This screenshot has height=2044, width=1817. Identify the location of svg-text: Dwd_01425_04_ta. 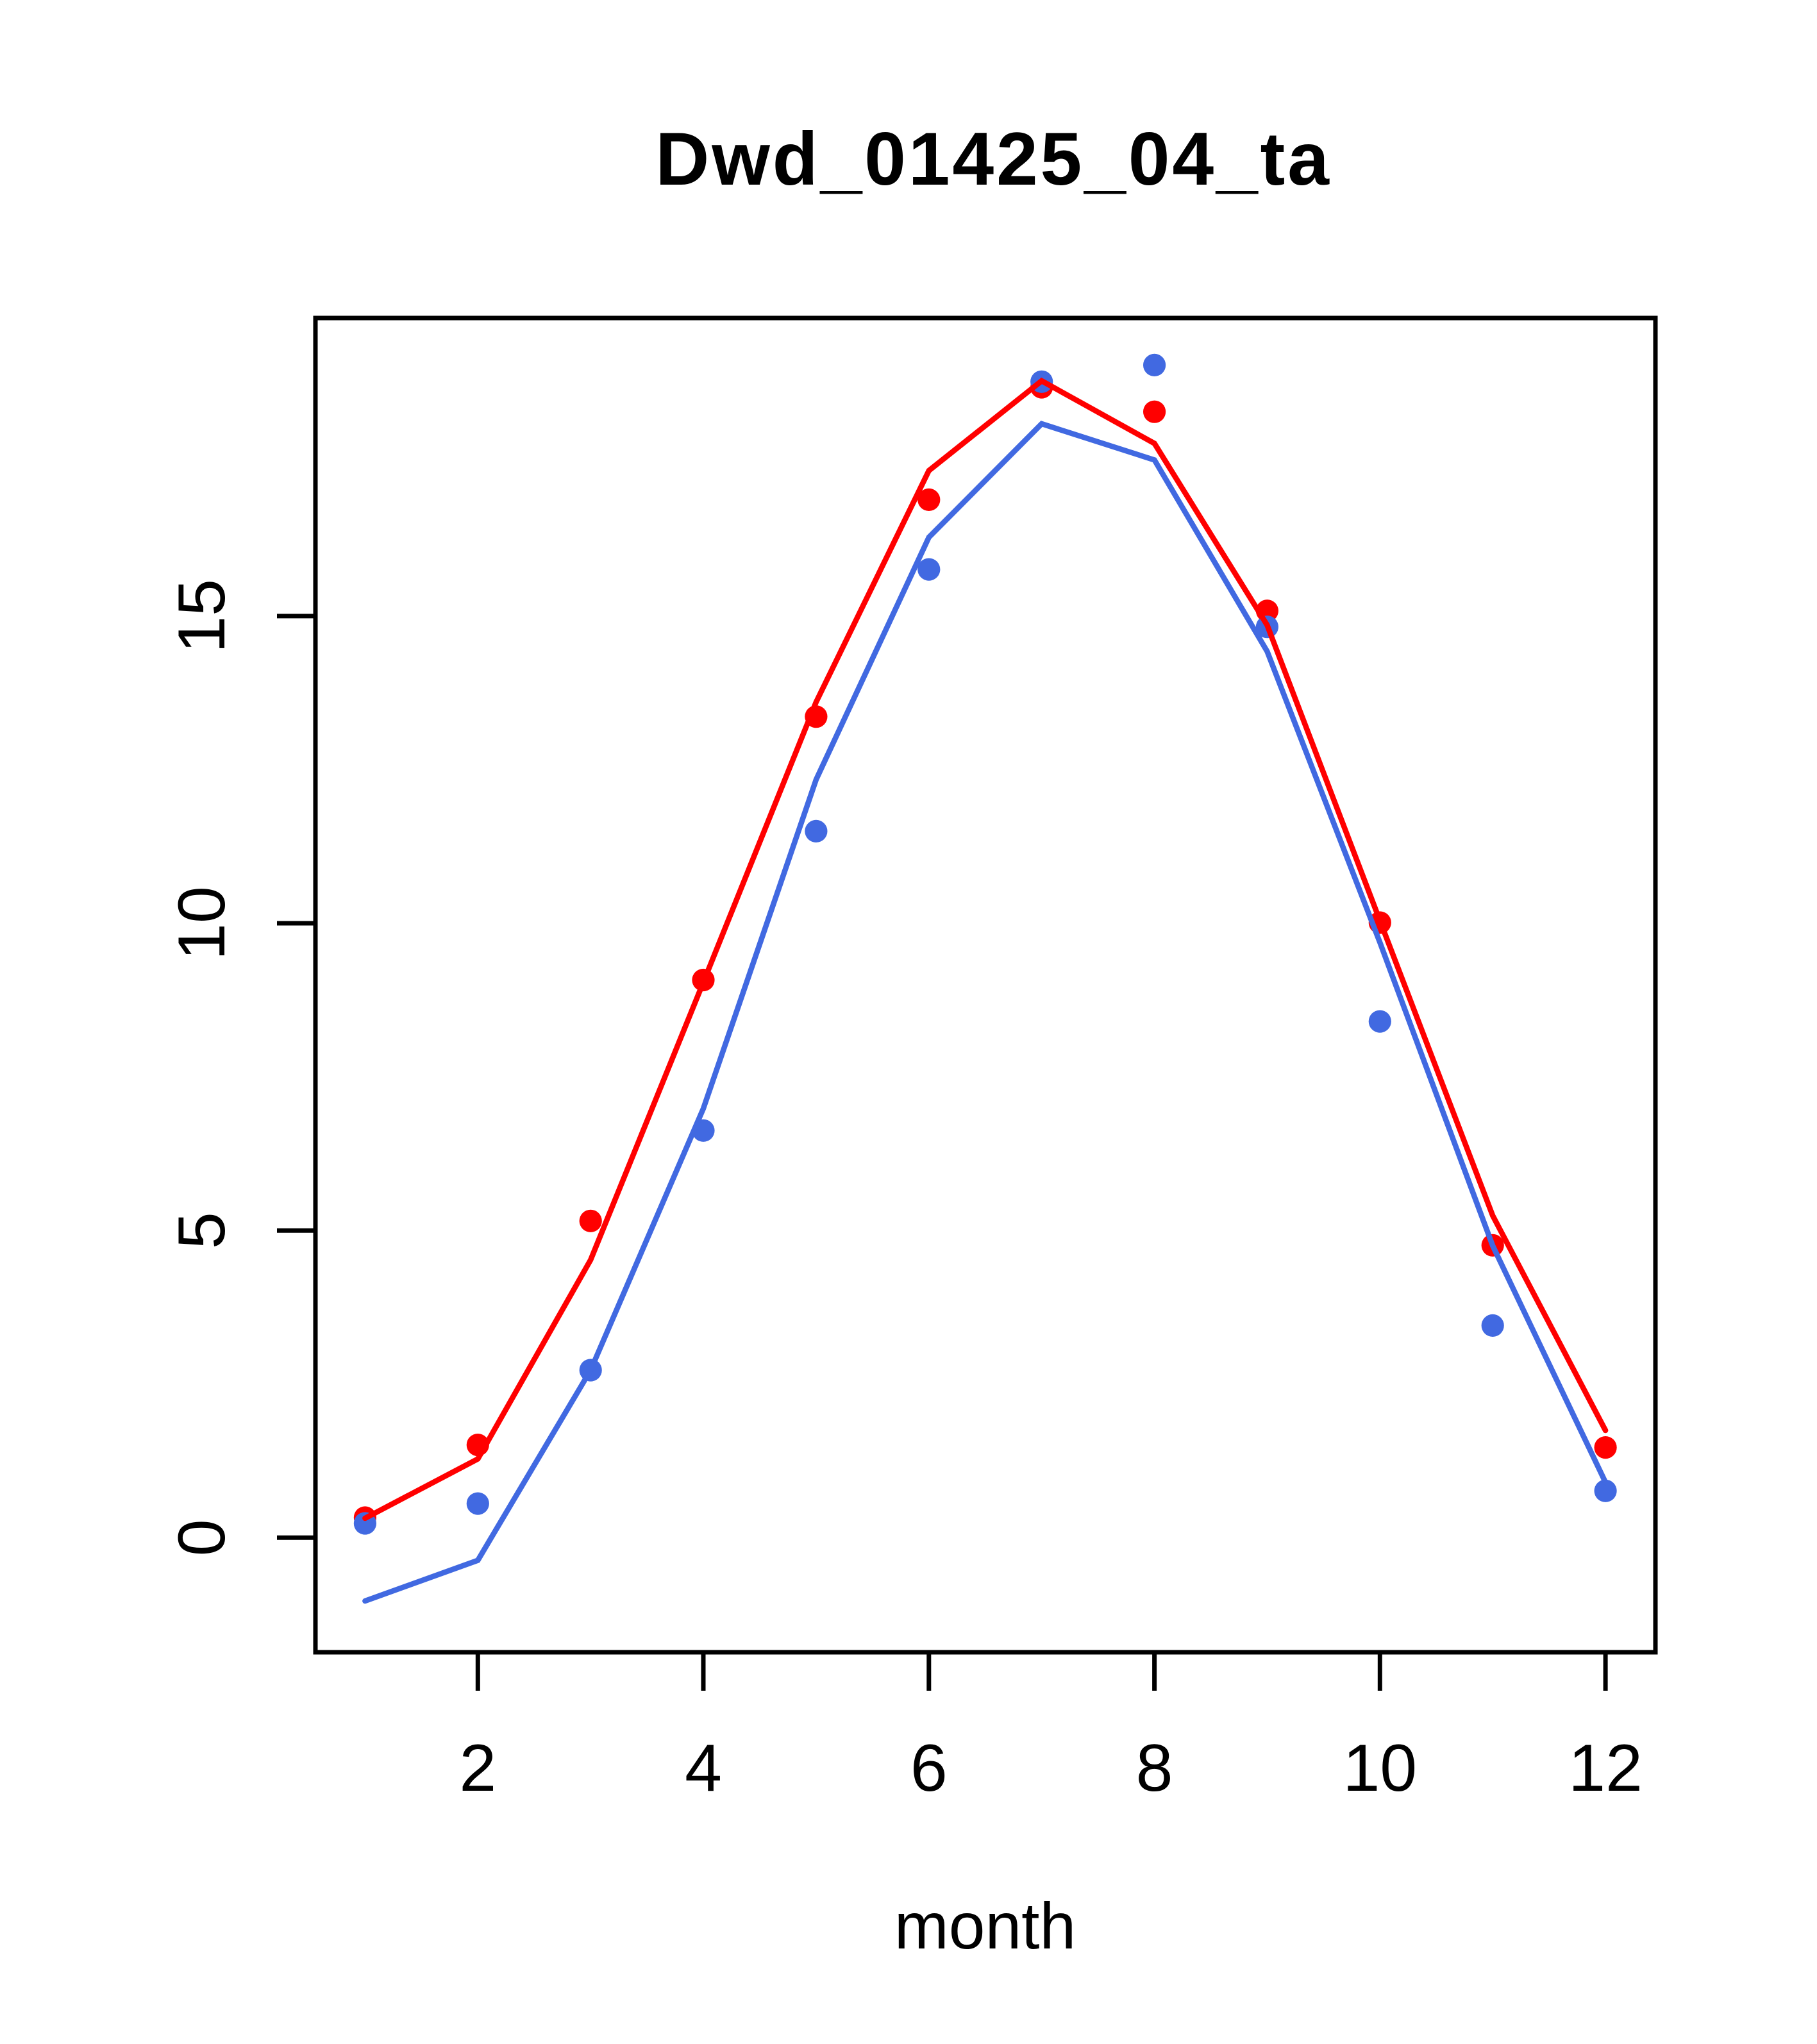
(993, 159).